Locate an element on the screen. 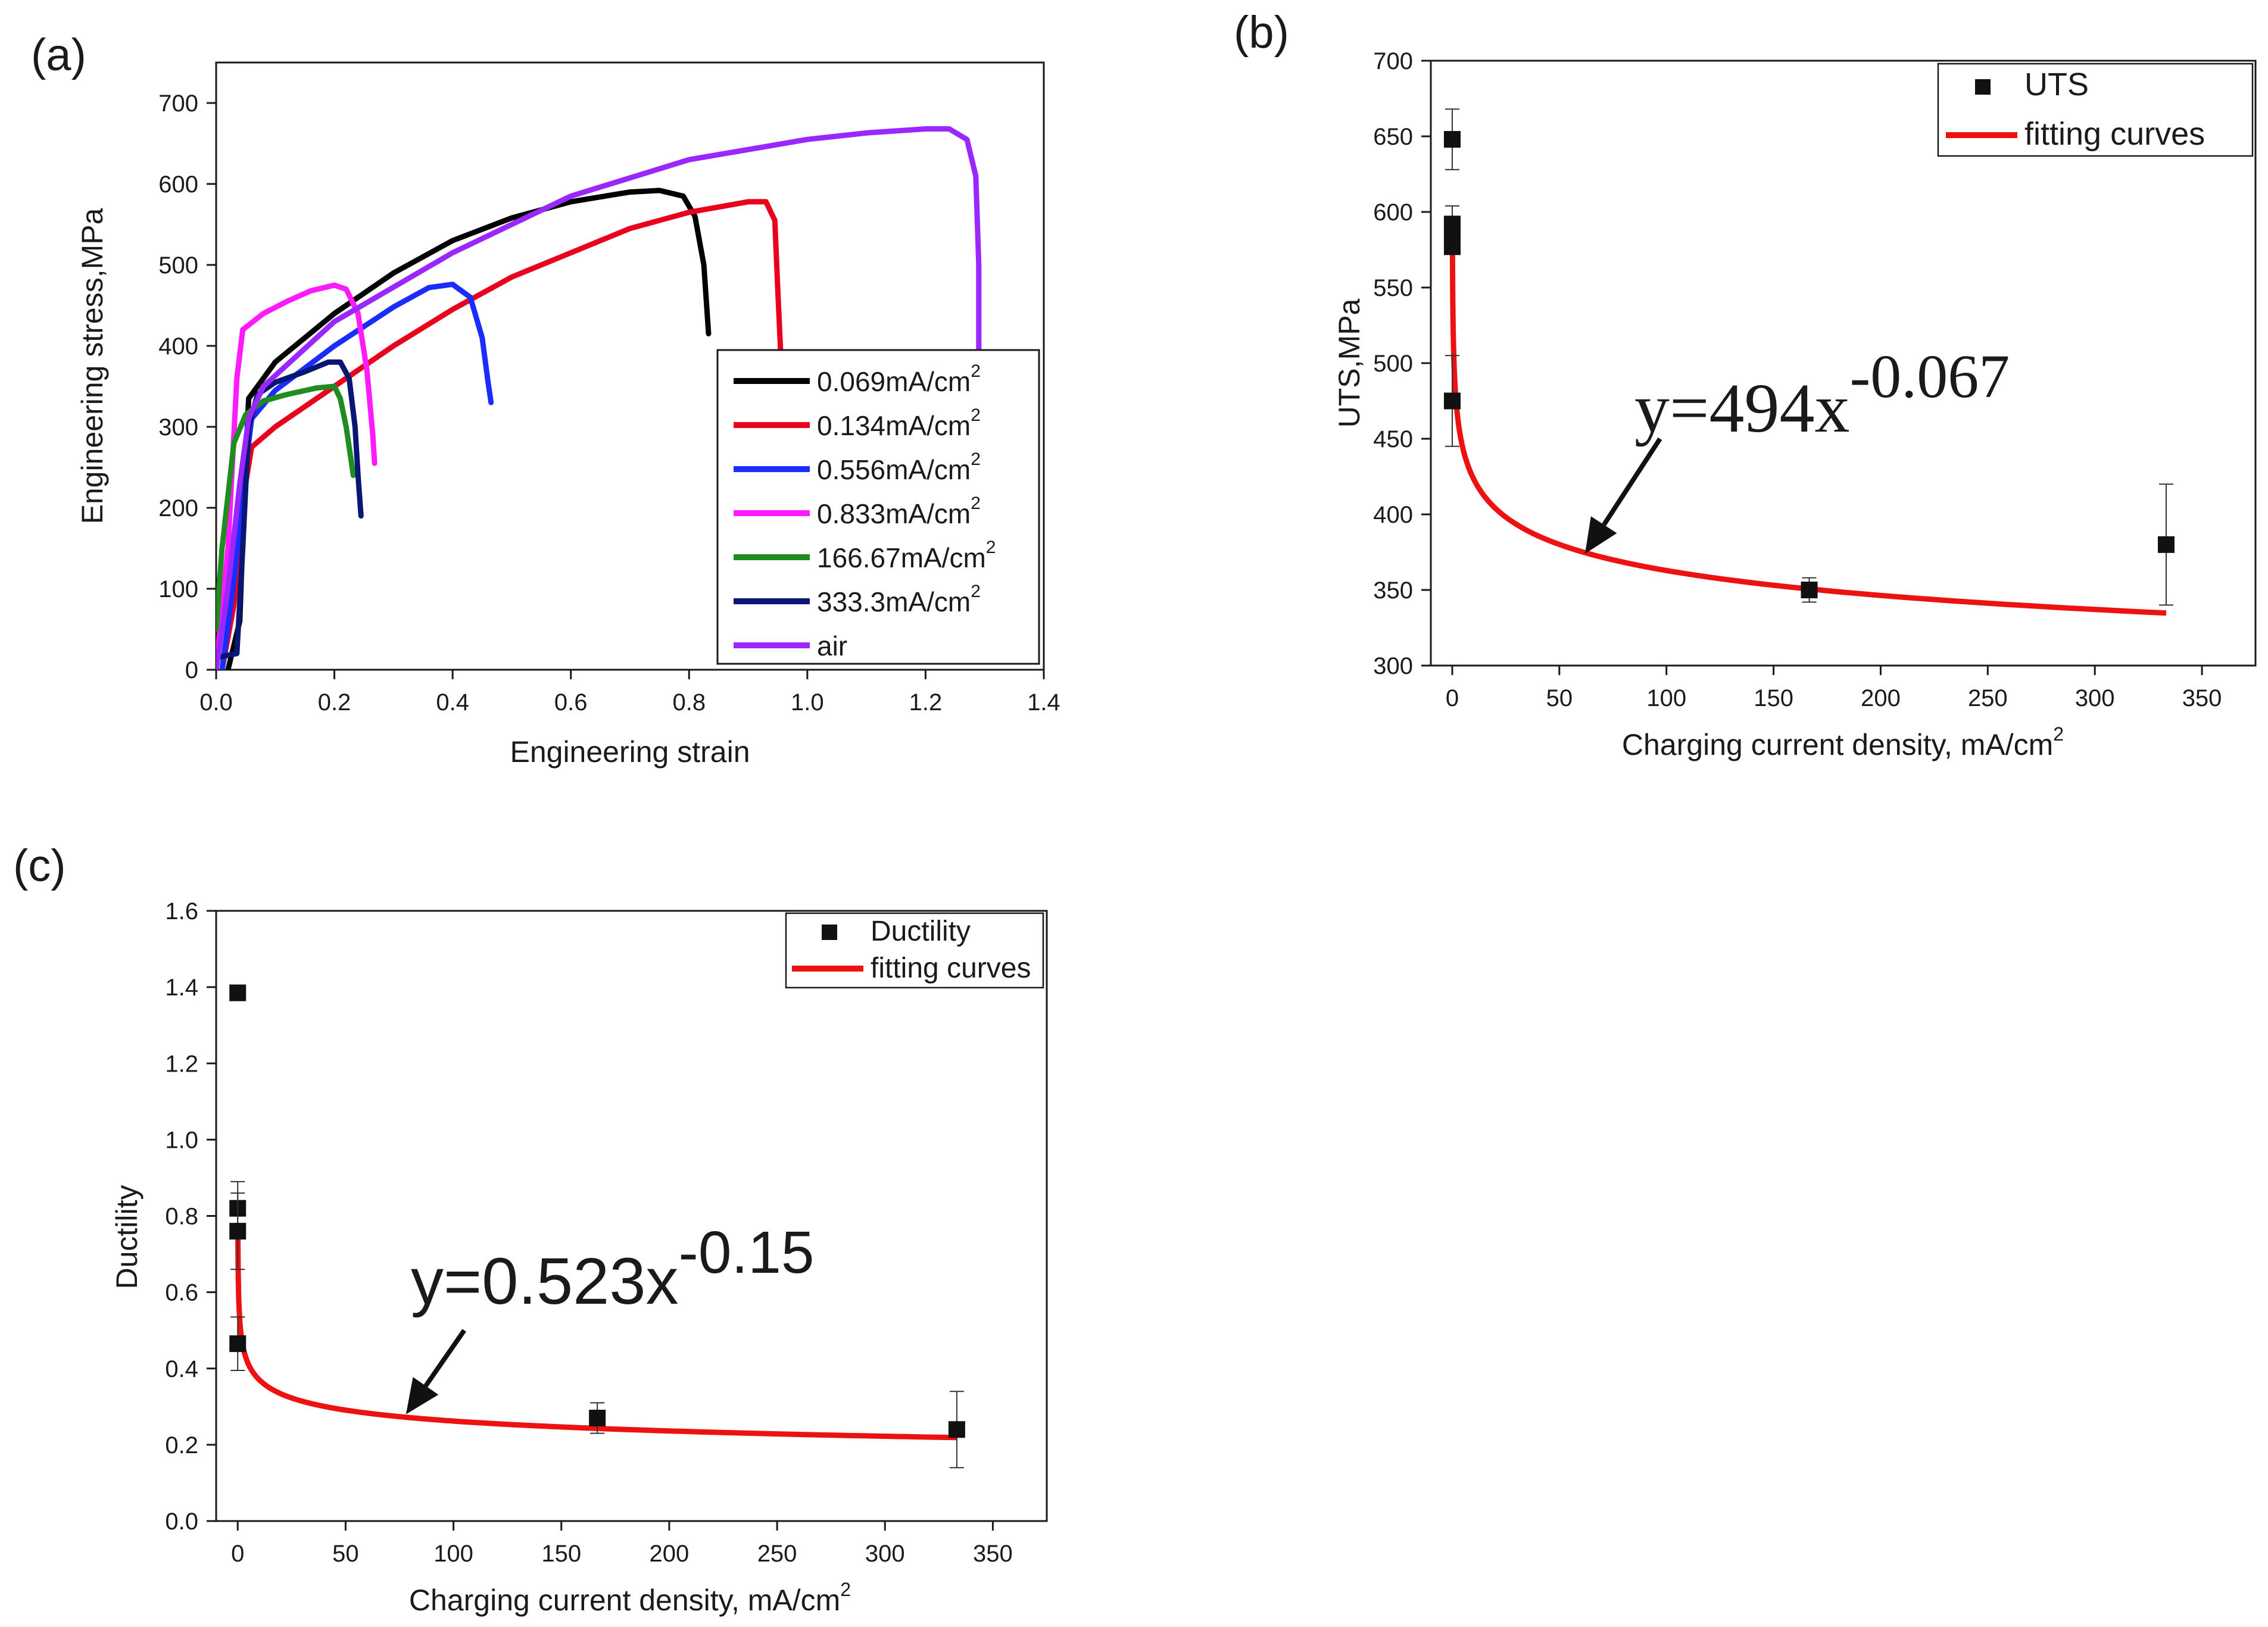 Image resolution: width=2268 pixels, height=1627 pixels. panel-c-legend-marker-ductility is located at coordinates (829, 932).